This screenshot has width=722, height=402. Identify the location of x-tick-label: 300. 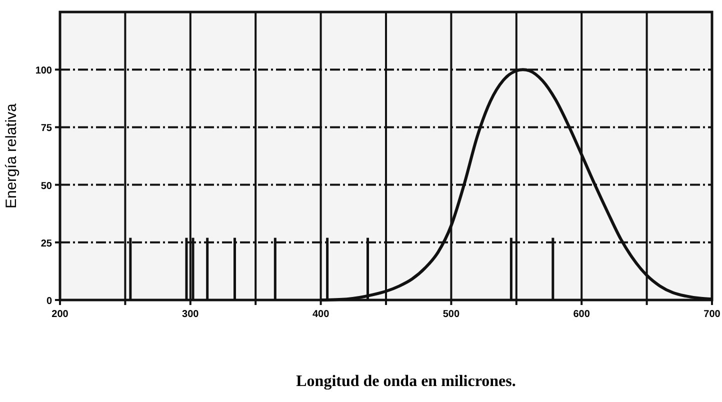
(191, 314).